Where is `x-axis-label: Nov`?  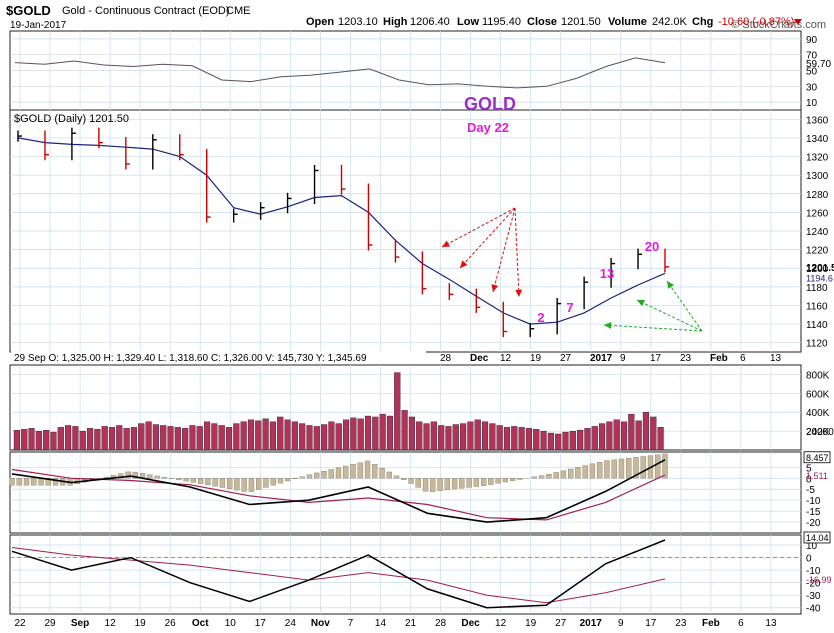
x-axis-label: Nov is located at coordinates (320, 623).